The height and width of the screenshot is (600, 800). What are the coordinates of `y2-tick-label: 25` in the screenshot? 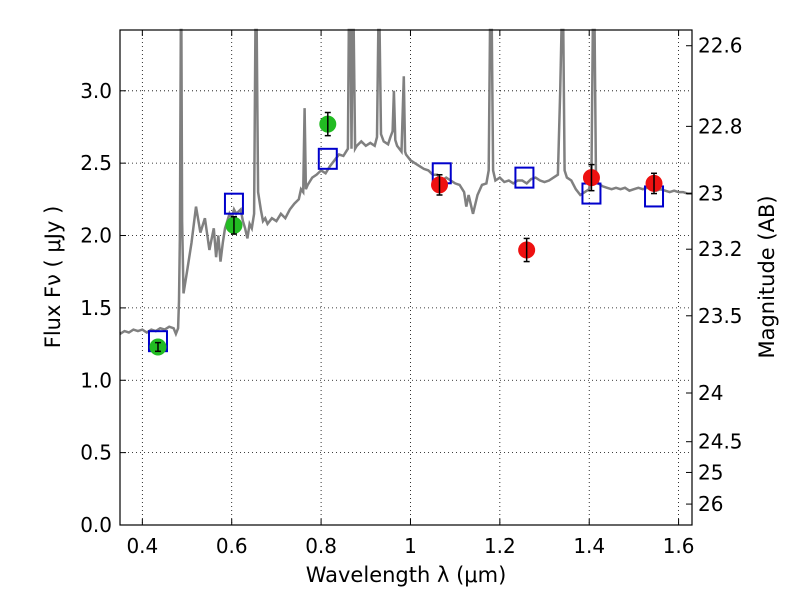 It's located at (710, 472).